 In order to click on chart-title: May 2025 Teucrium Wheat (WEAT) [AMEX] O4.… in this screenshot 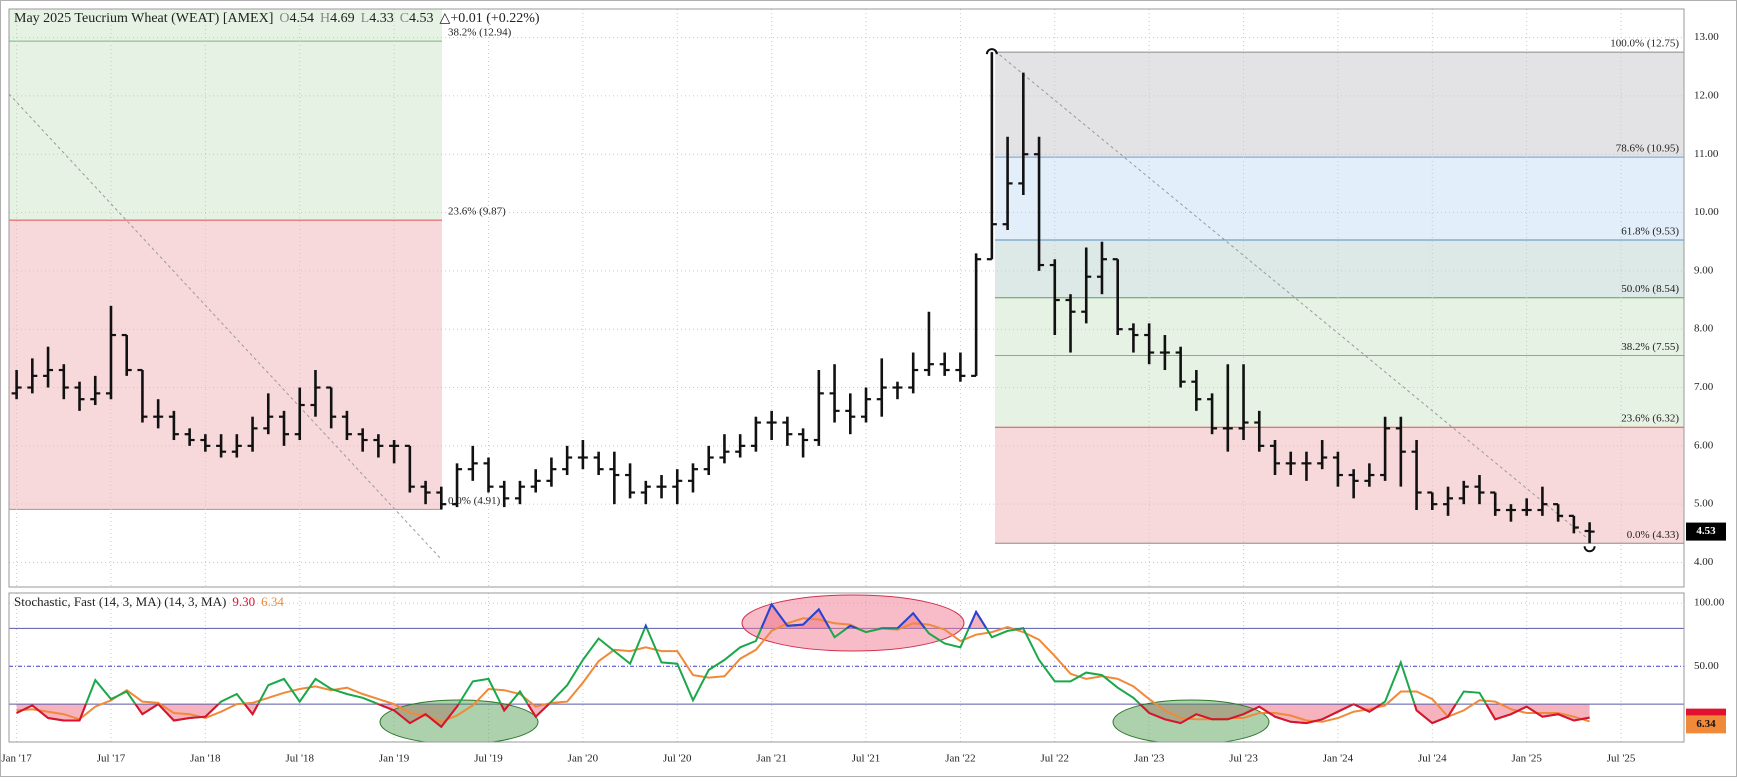, I will do `click(277, 18)`.